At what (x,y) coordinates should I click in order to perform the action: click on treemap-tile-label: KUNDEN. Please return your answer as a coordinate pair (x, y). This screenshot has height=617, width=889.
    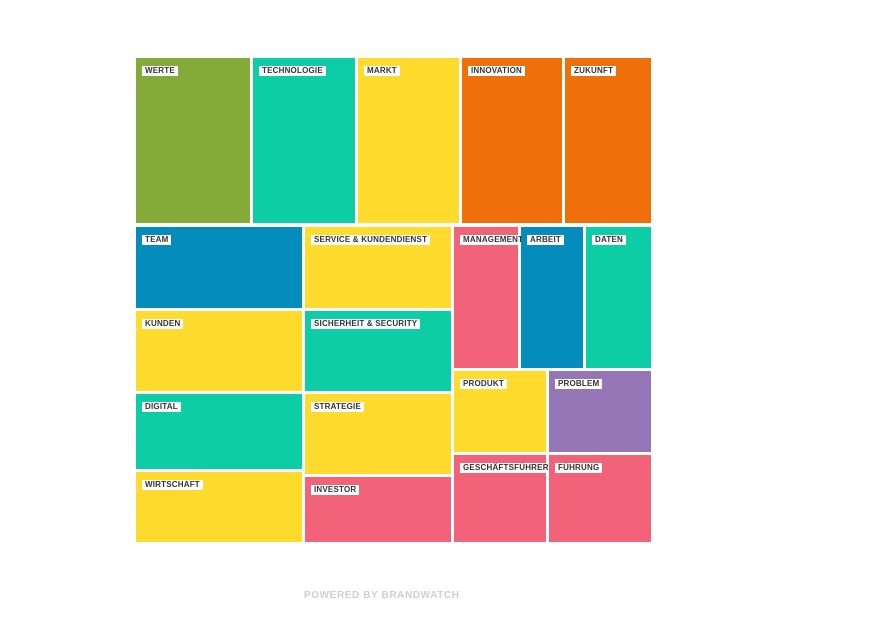
    Looking at the image, I should click on (163, 324).